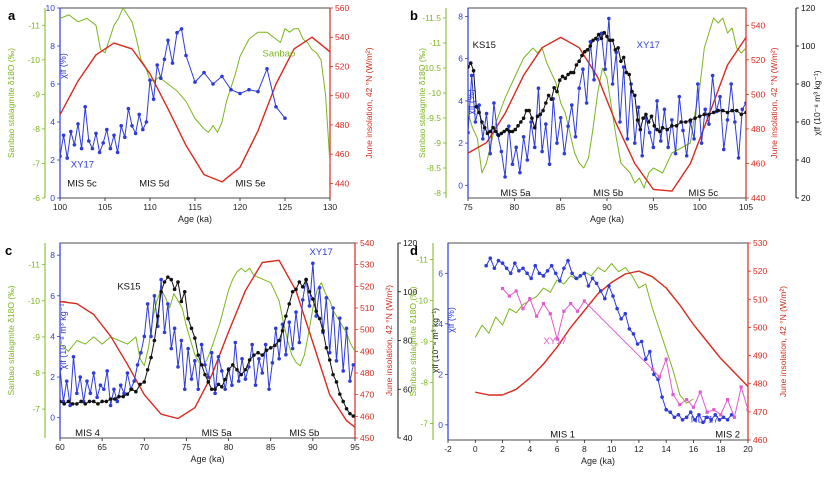 This screenshot has height=480, width=831. What do you see at coordinates (598, 461) in the screenshot?
I see `x-axis-title: Age (ka)` at bounding box center [598, 461].